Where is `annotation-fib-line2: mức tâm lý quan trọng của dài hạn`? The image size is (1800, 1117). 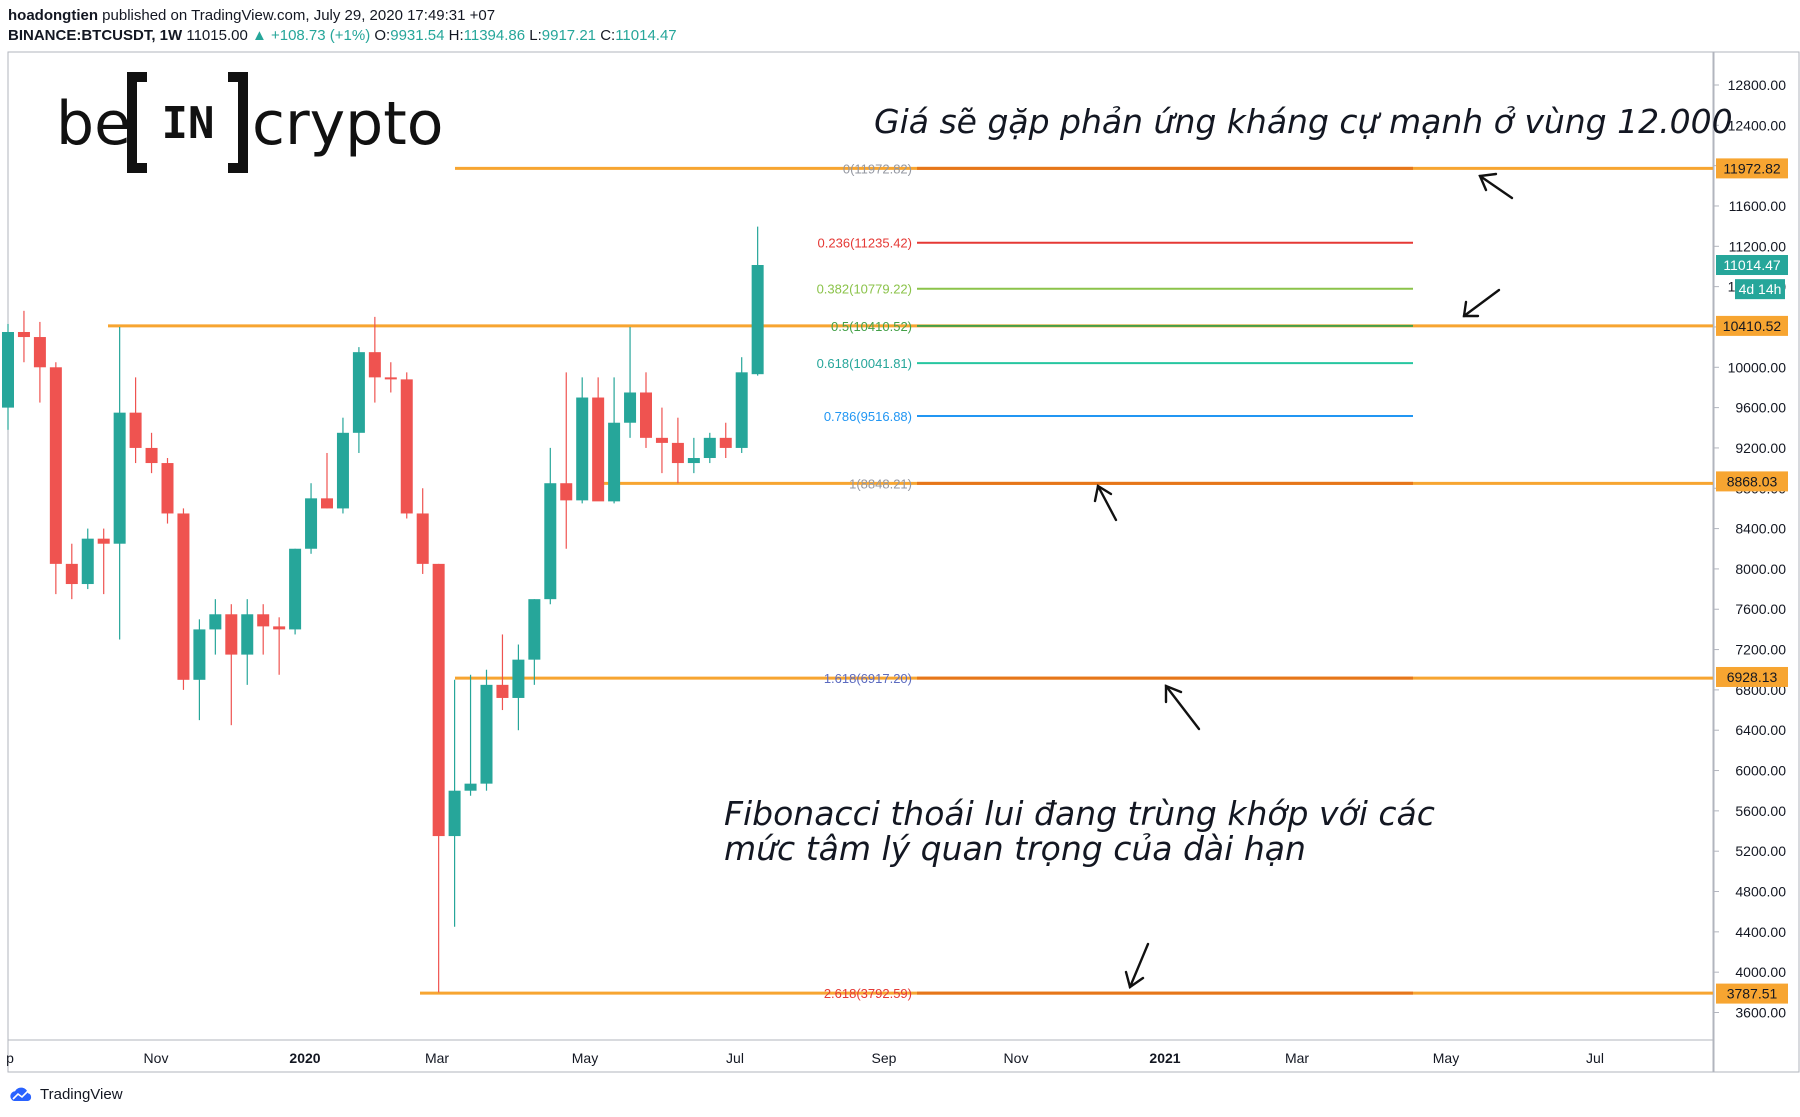 annotation-fib-line2: mức tâm lý quan trọng của dài hạn is located at coordinates (1015, 848).